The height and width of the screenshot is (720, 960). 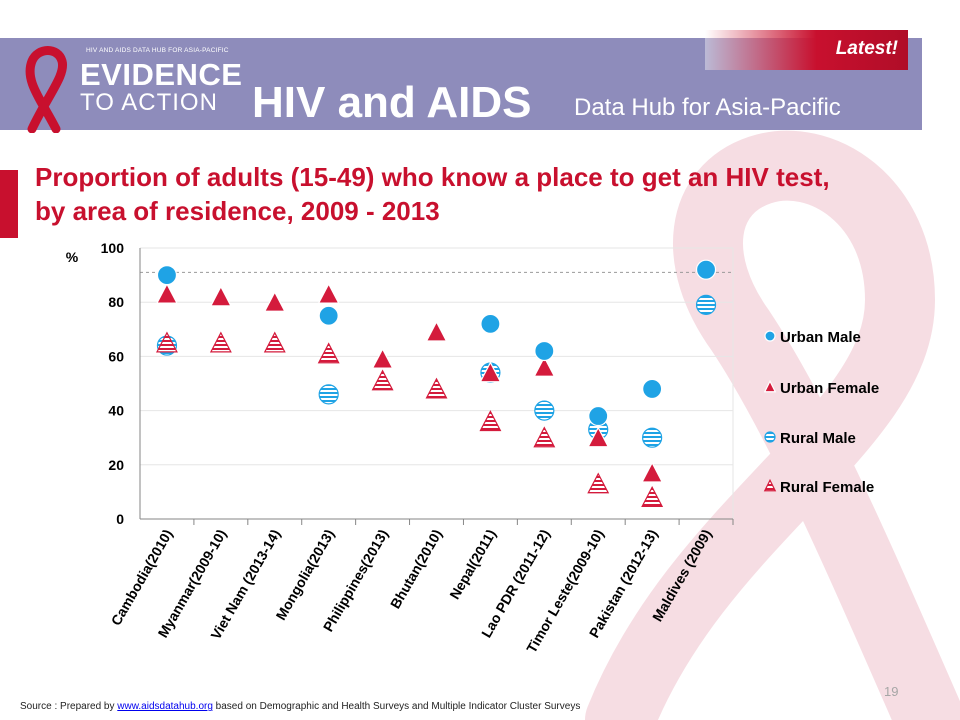 I want to click on logo-small-text: HIV AND AIDS DATA HUB FOR ASIA-PACIFIC, so click(x=157, y=50).